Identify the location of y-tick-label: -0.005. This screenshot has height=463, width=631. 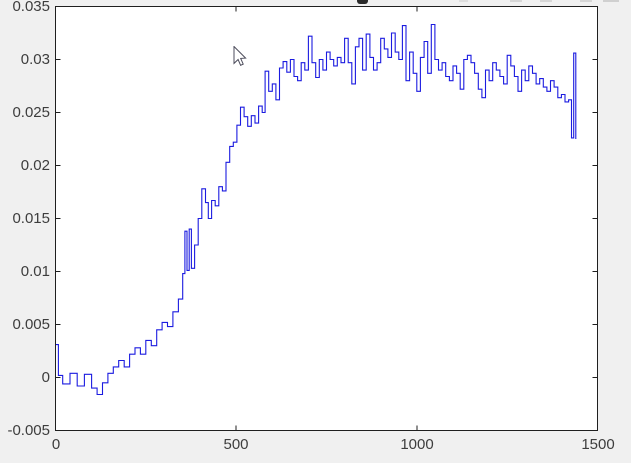
(28, 430).